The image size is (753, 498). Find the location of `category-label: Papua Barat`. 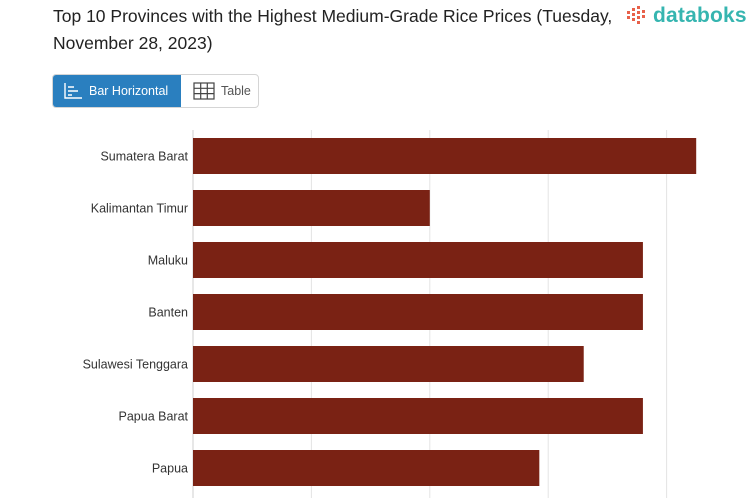

category-label: Papua Barat is located at coordinates (154, 417).